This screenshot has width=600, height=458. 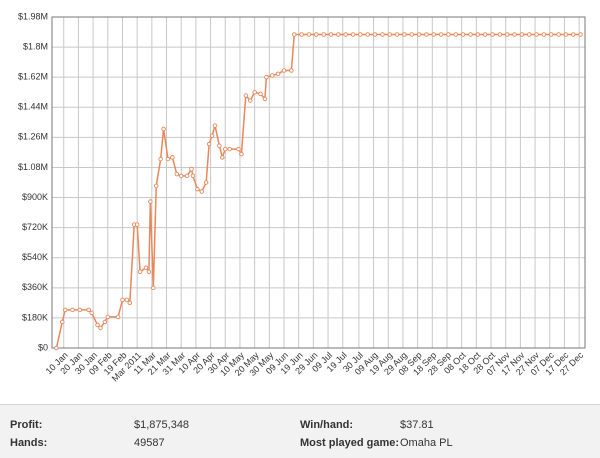 I want to click on stat-label: Profit:, so click(x=26, y=425).